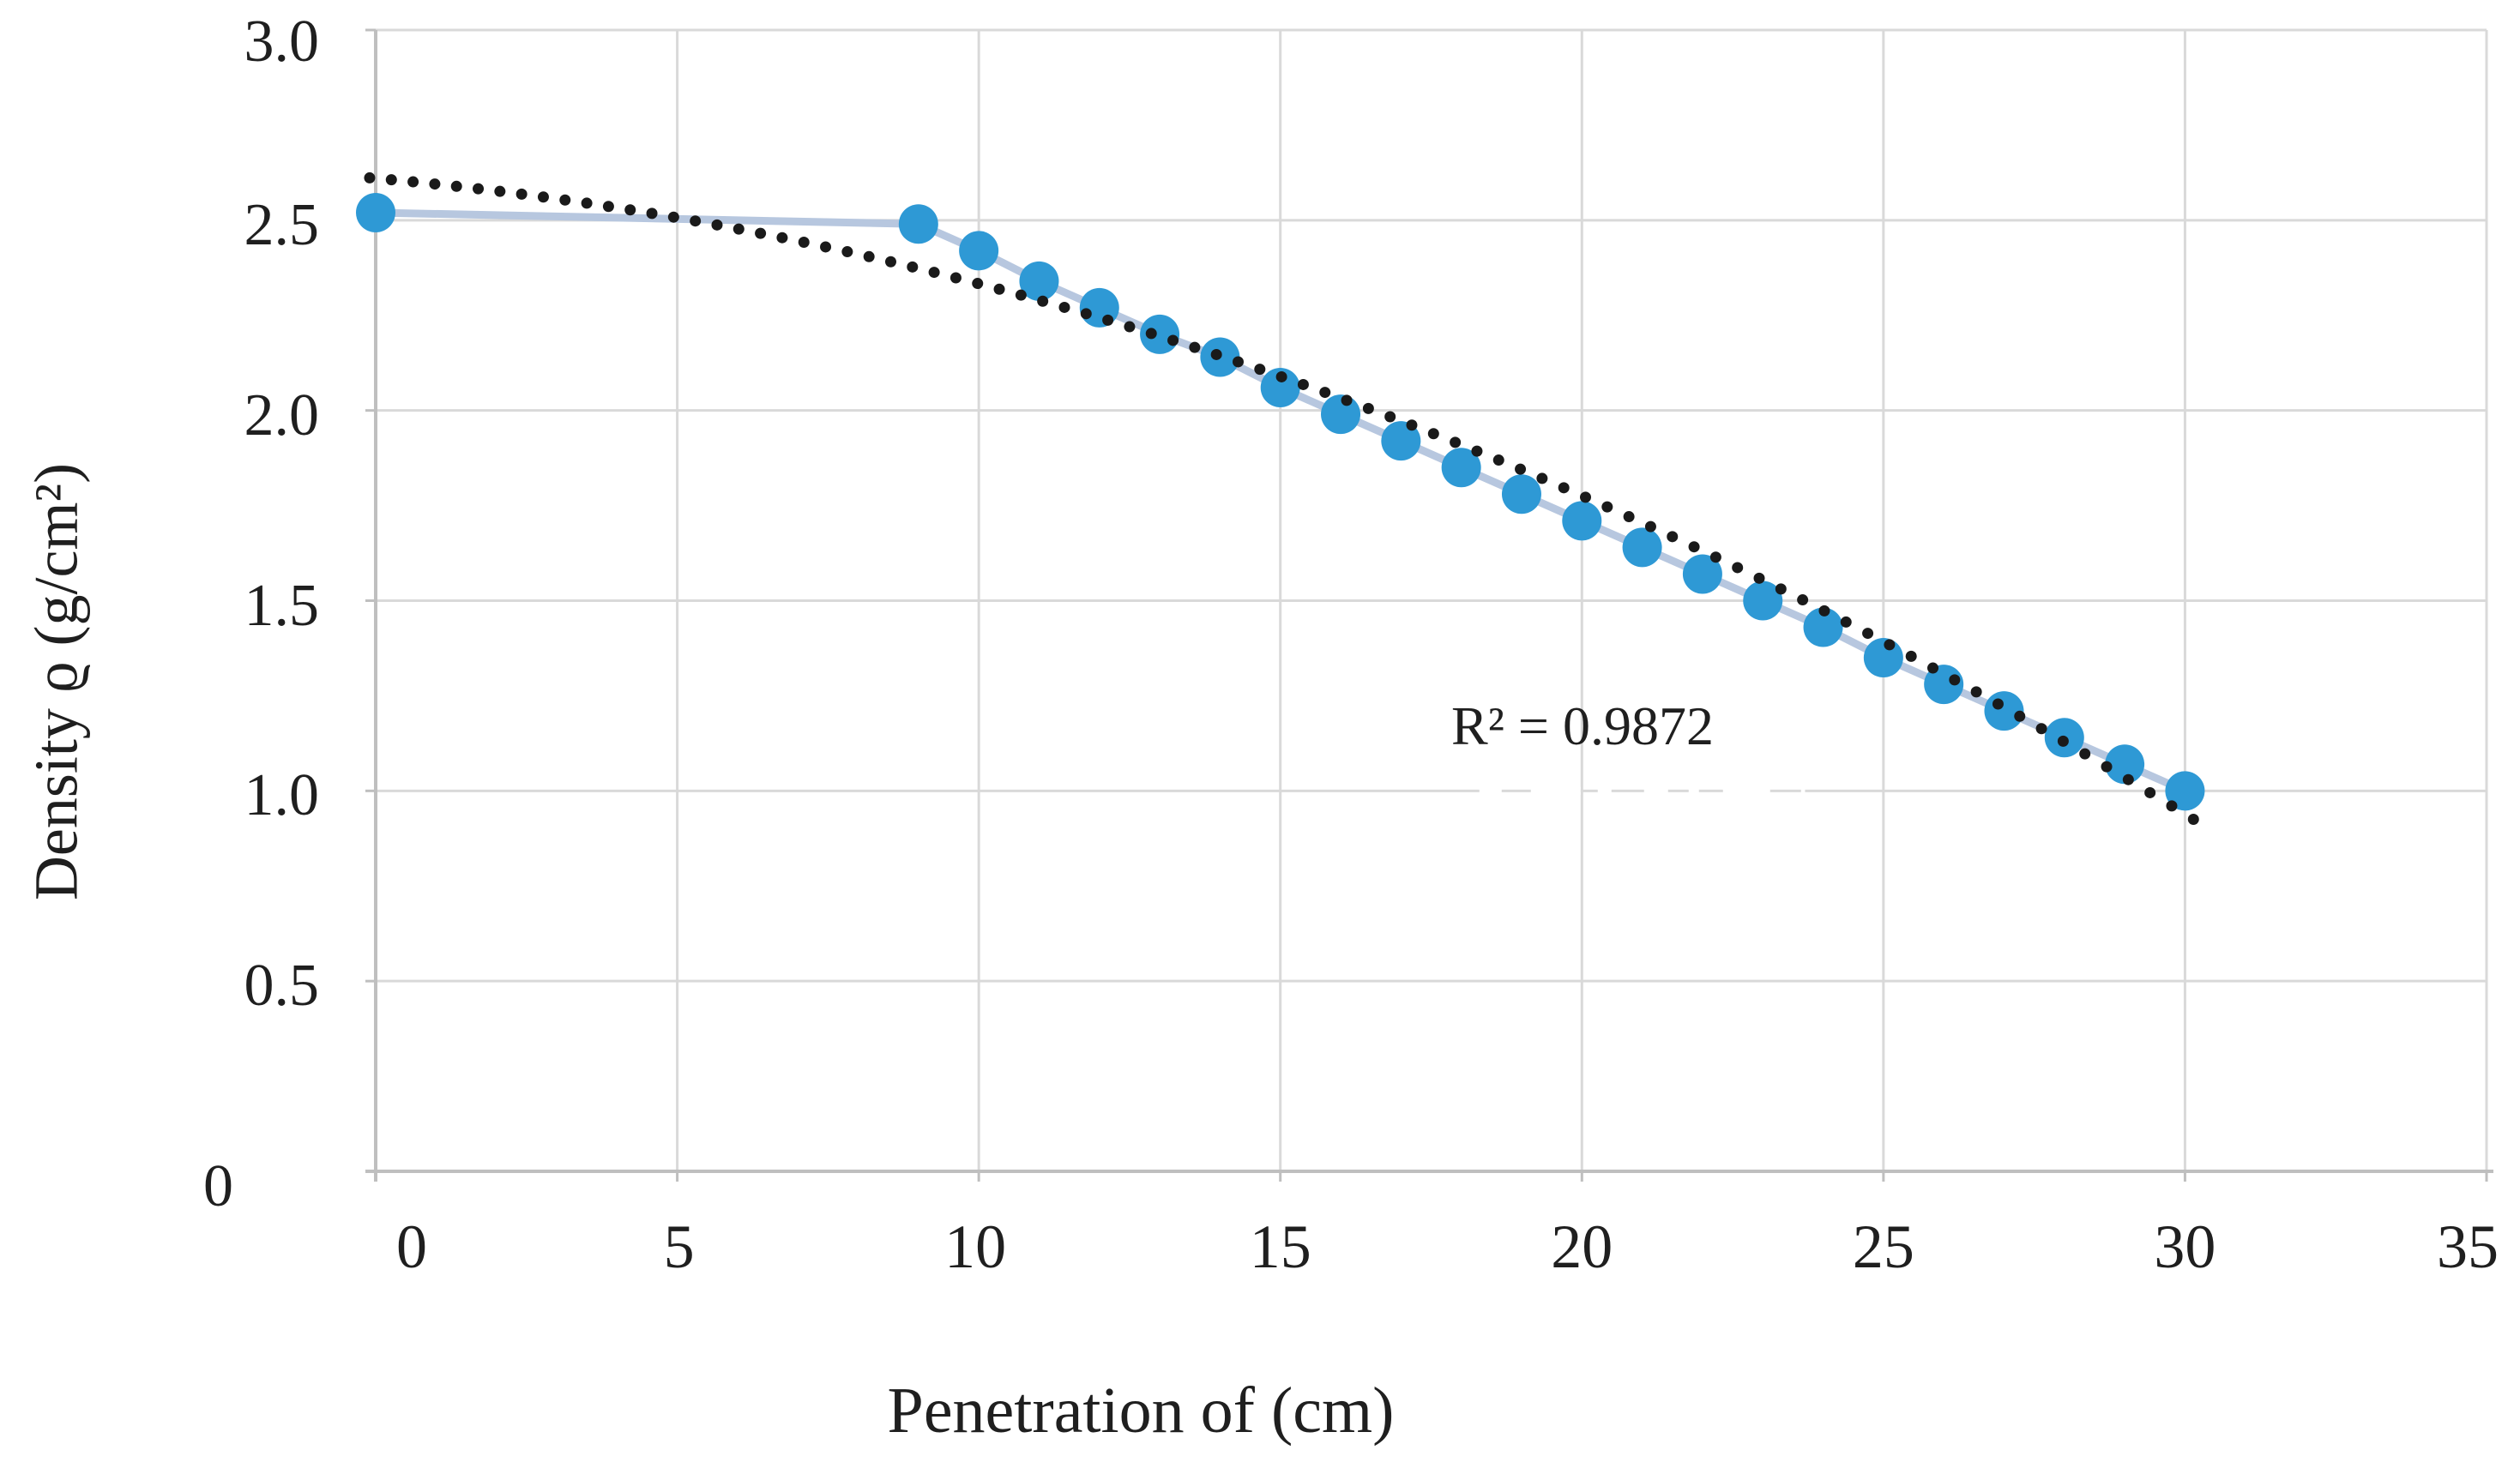 This screenshot has height=1462, width=2520. Describe the element at coordinates (1141, 1411) in the screenshot. I see `x-axis-title: Penetration of (cm)` at that location.